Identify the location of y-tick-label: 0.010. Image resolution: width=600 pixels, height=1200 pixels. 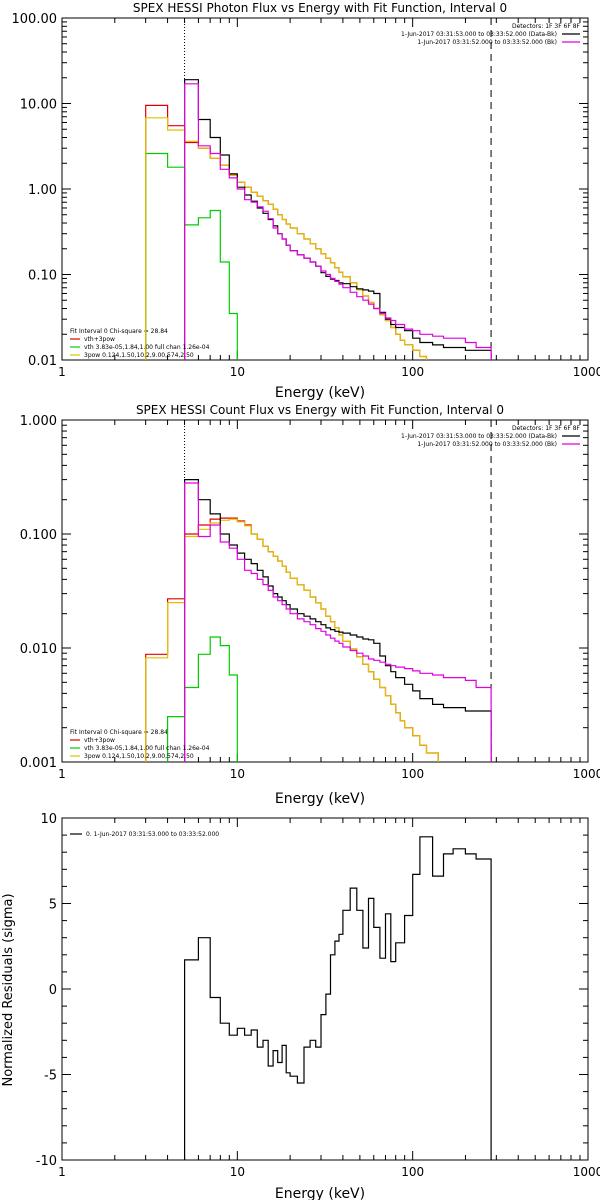
(38, 649).